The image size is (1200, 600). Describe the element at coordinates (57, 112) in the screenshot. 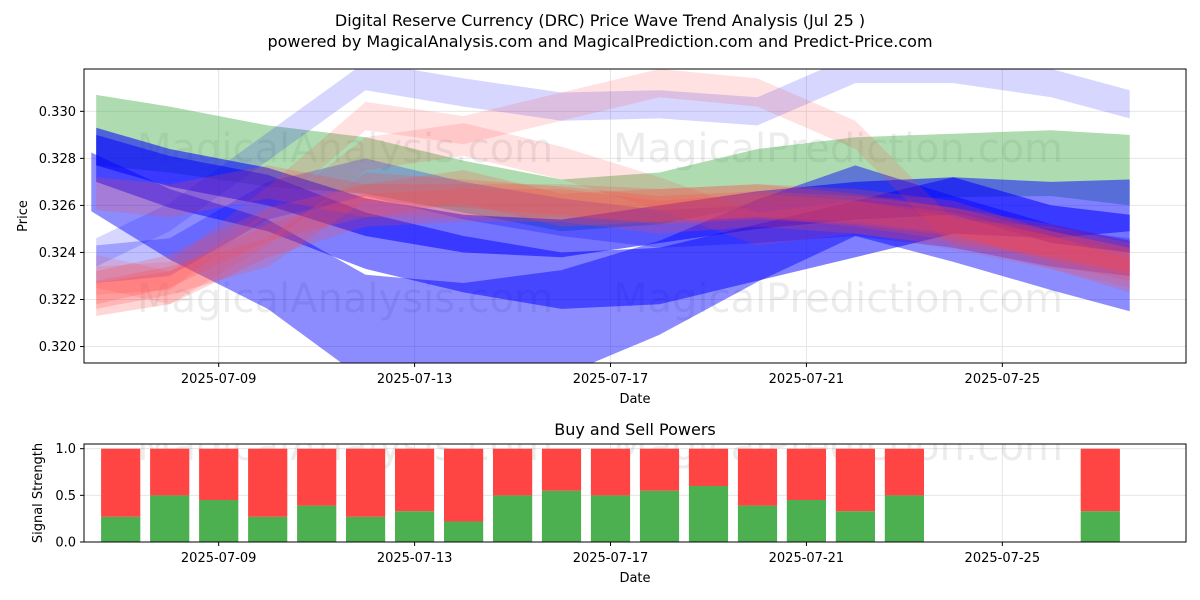

I see `price-y-tick-label: 0.330` at that location.